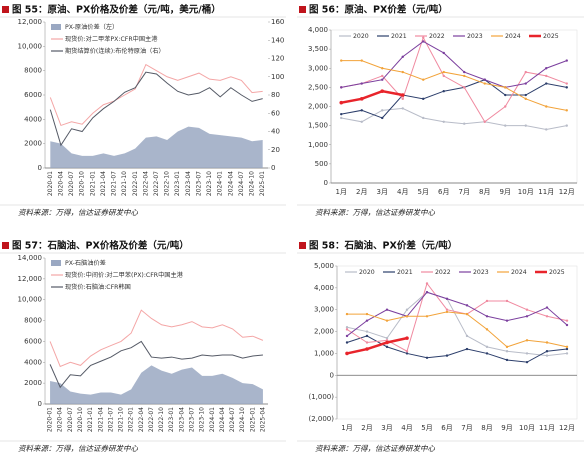 This screenshot has height=454, width=588. What do you see at coordinates (405, 272) in the screenshot?
I see `legend-label: 2021` at bounding box center [405, 272].